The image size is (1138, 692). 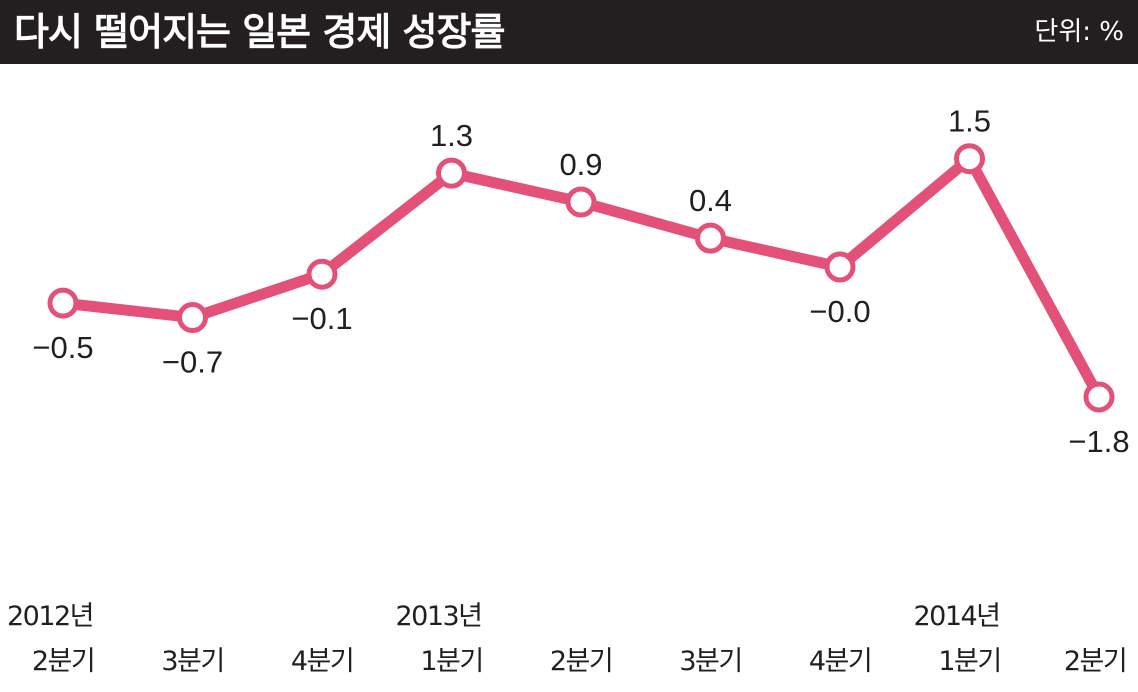 What do you see at coordinates (259, 32) in the screenshot?
I see `chart-title: 다시 떨어지는 일본 경제 성장률` at bounding box center [259, 32].